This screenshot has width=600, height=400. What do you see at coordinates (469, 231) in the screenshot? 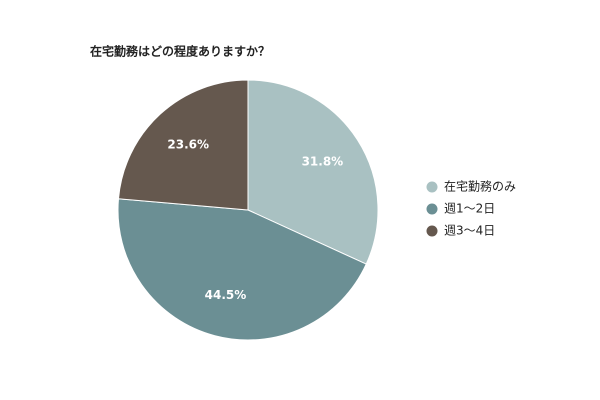
I see `legend-label: 週3～4日` at bounding box center [469, 231].